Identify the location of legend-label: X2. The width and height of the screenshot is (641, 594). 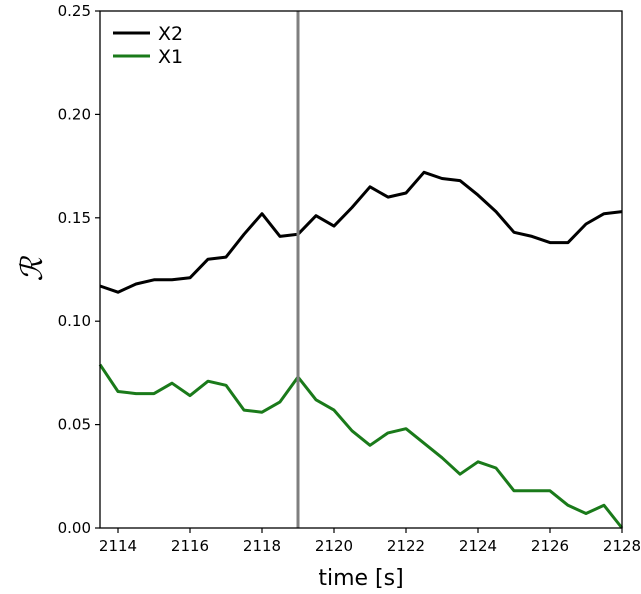
(170, 34).